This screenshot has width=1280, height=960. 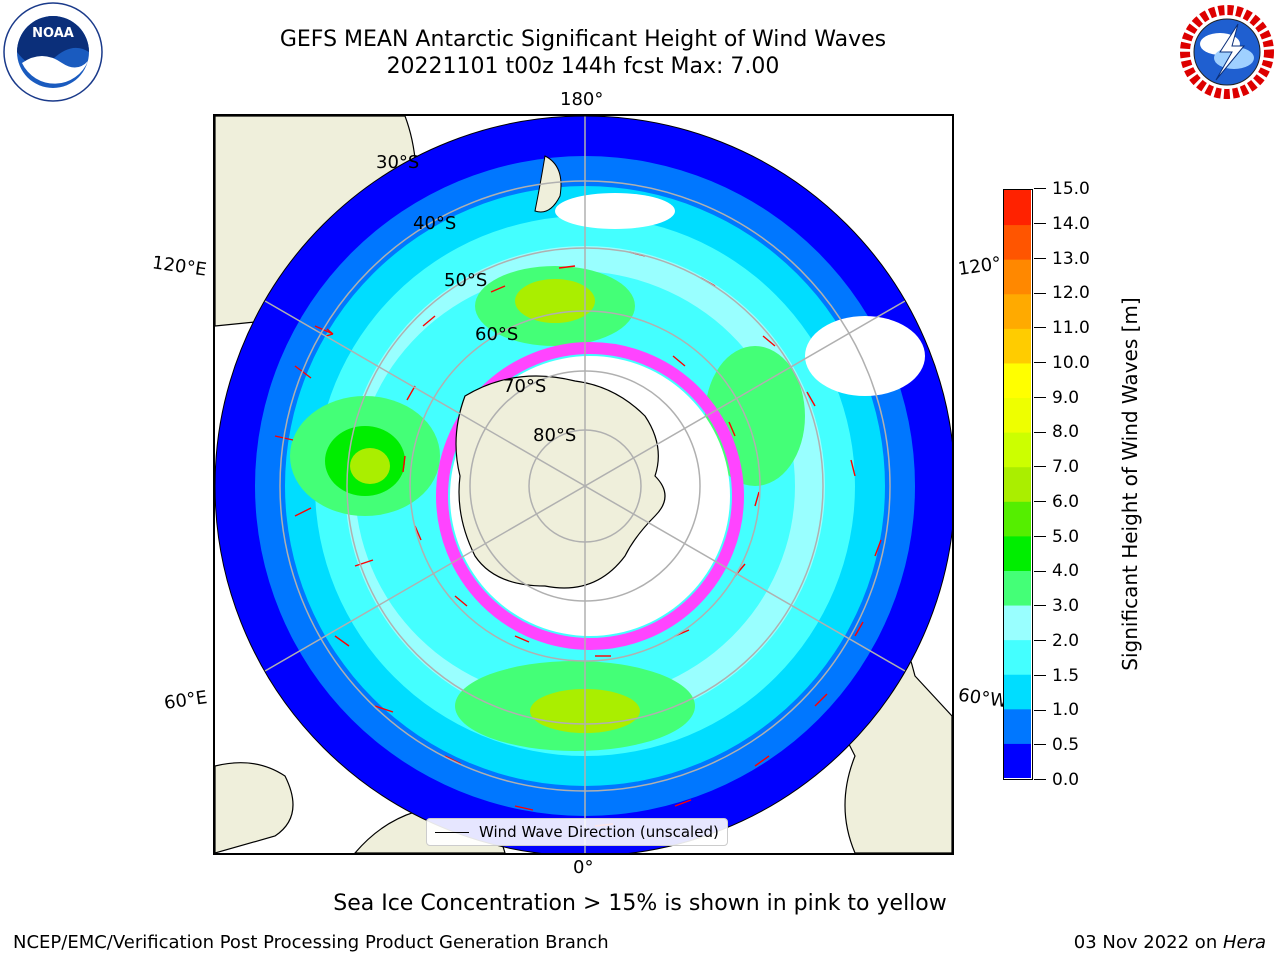 I want to click on lon-label-0: 0°, so click(x=583, y=867).